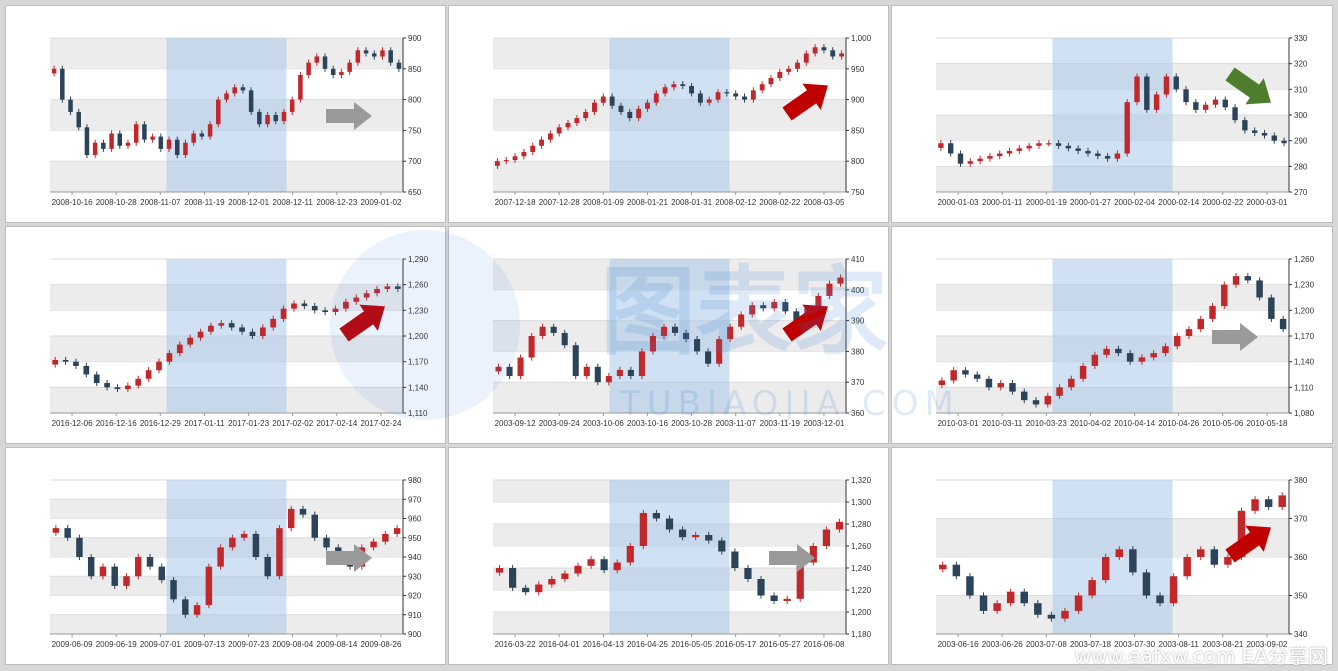  Describe the element at coordinates (1112, 336) in the screenshot. I see `highlight-region` at that location.